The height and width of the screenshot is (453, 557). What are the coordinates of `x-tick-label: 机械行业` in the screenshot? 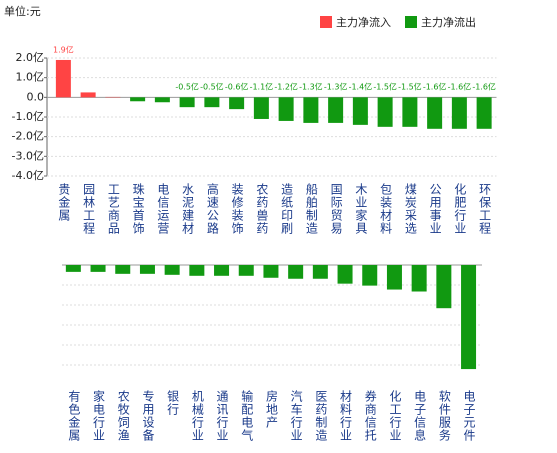 It's located at (197, 416).